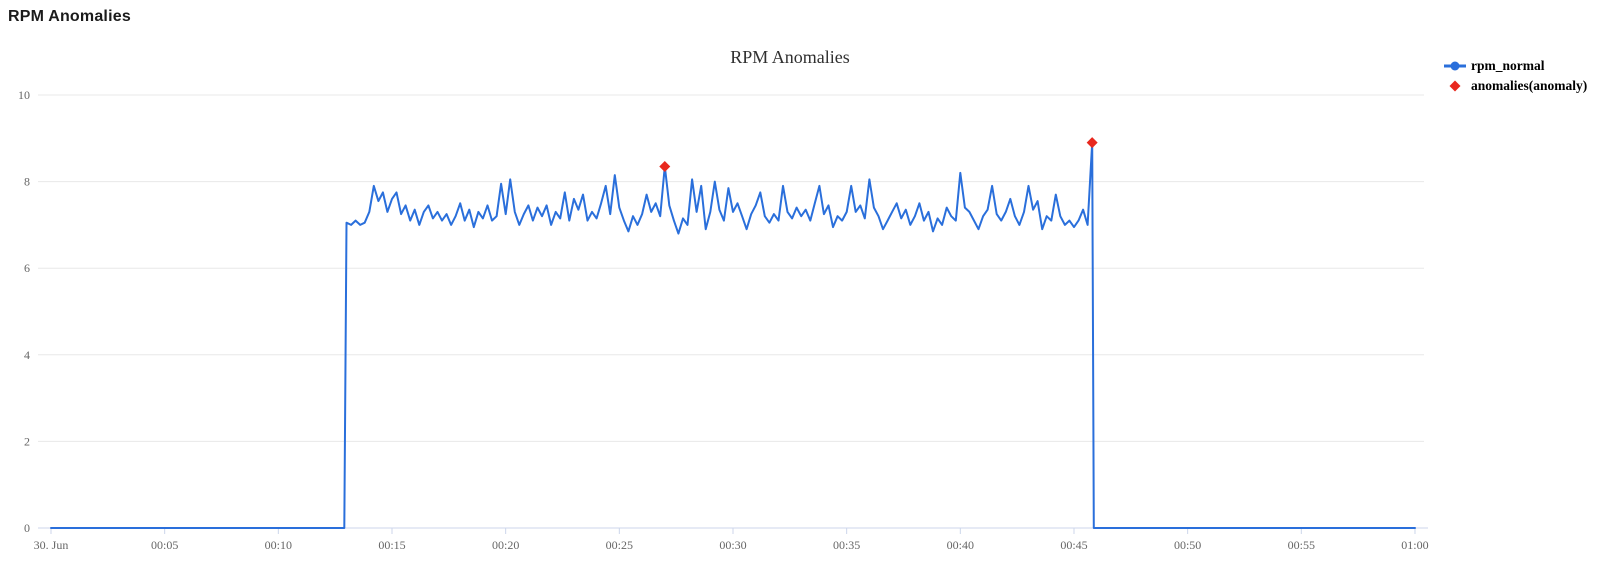 The height and width of the screenshot is (562, 1600). I want to click on chart-title: RPM Anomalies, so click(790, 57).